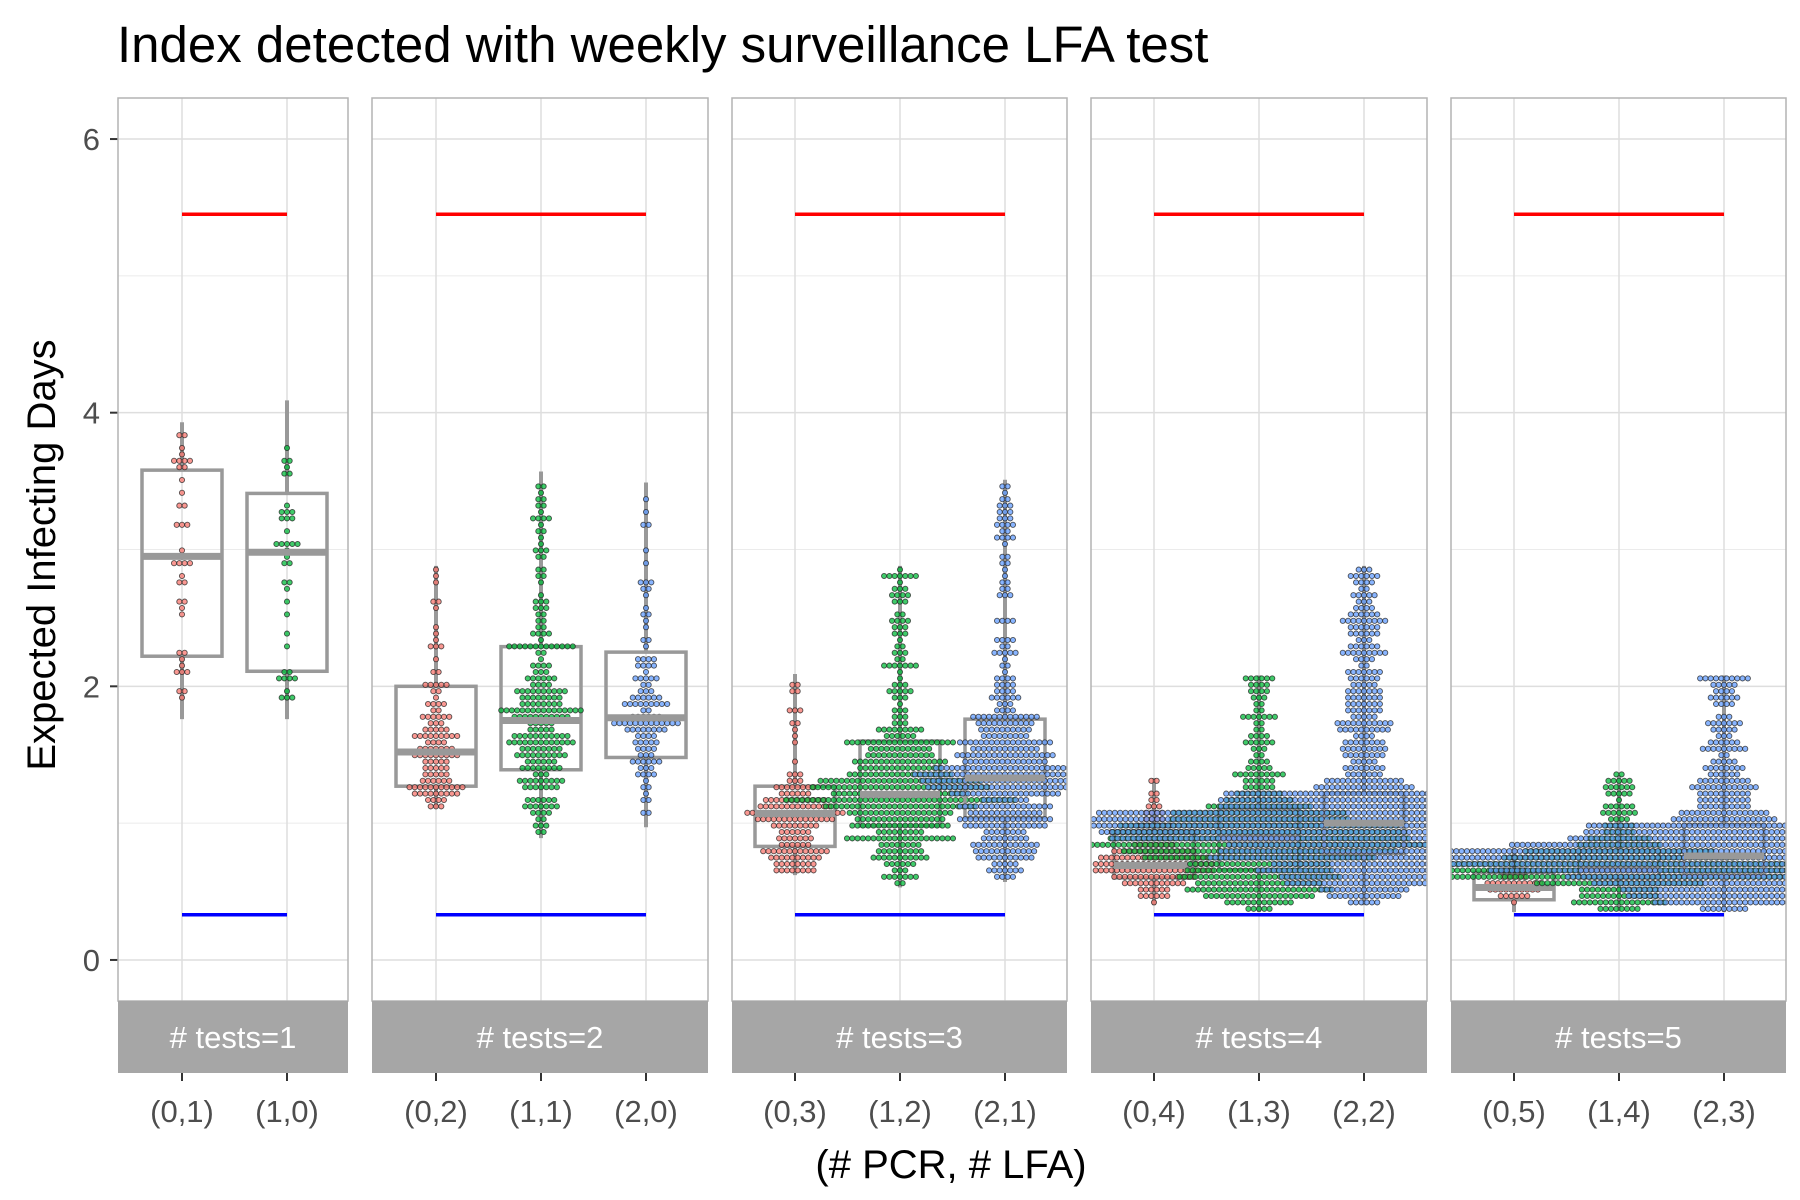  Describe the element at coordinates (541, 564) in the screenshot. I see `panel-content` at that location.